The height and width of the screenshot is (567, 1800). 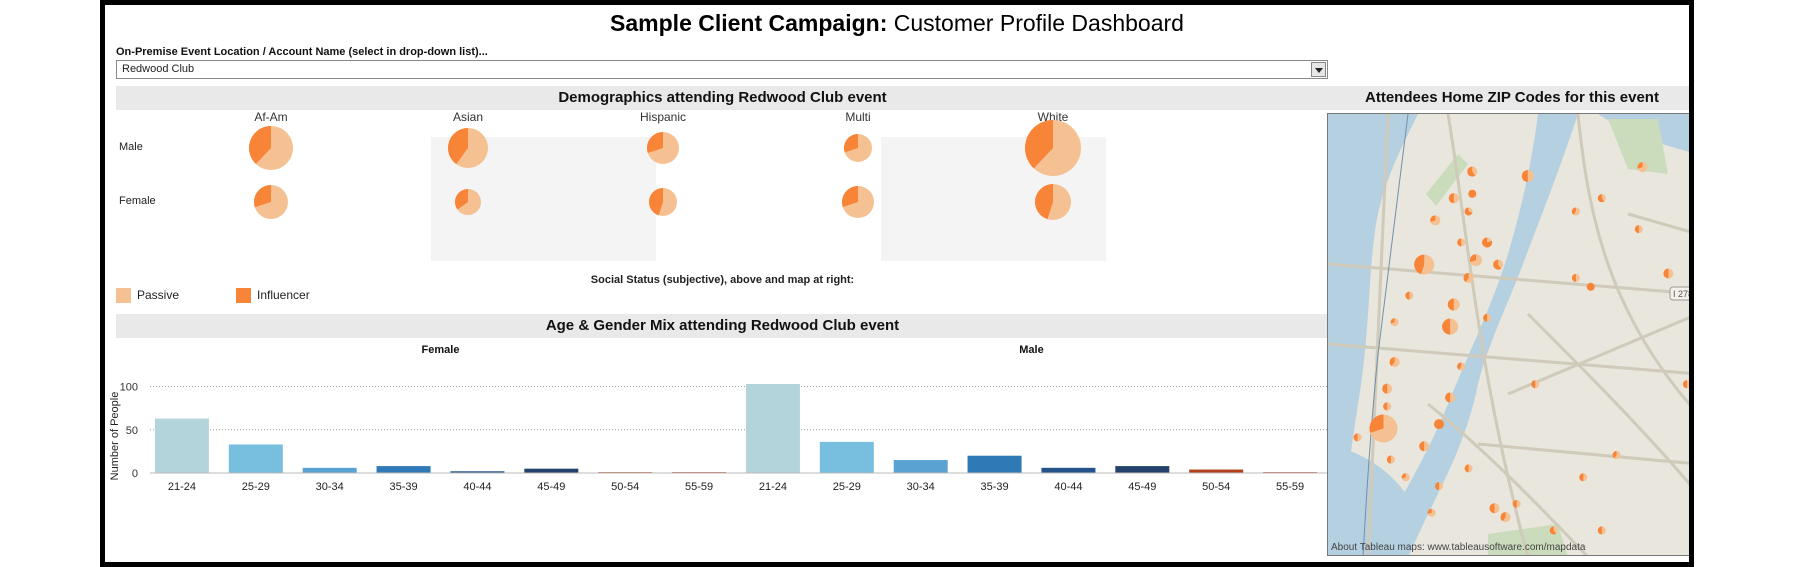 What do you see at coordinates (663, 202) in the screenshot?
I see `pie-hispanic-female` at bounding box center [663, 202].